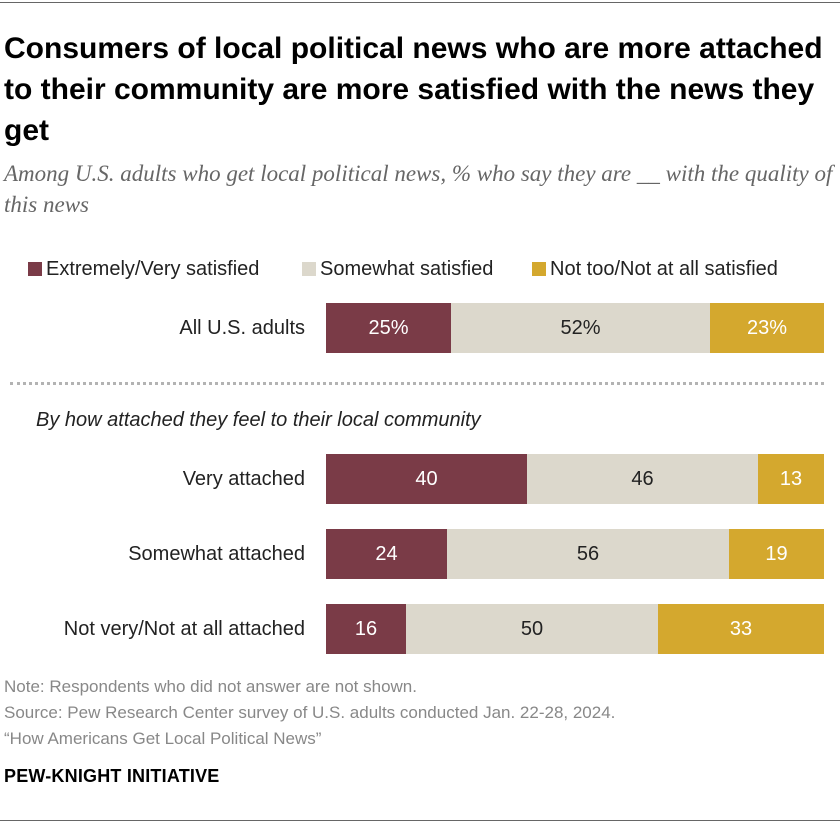 Image resolution: width=840 pixels, height=824 pixels. I want to click on legend-item-satisfied: Extremely/Very satisfied, so click(143, 269).